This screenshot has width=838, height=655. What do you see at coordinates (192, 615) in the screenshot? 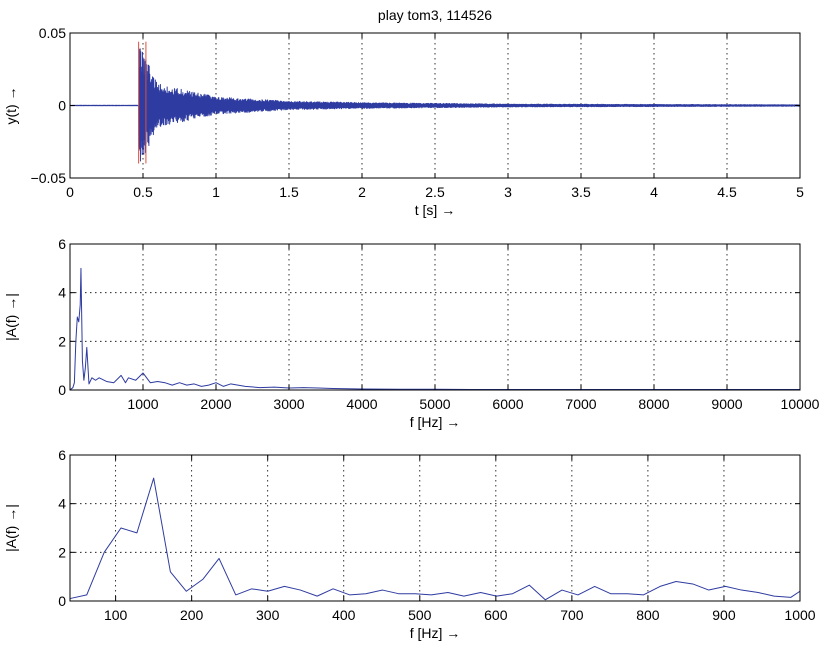
I see `x-tick-label: 200` at bounding box center [192, 615].